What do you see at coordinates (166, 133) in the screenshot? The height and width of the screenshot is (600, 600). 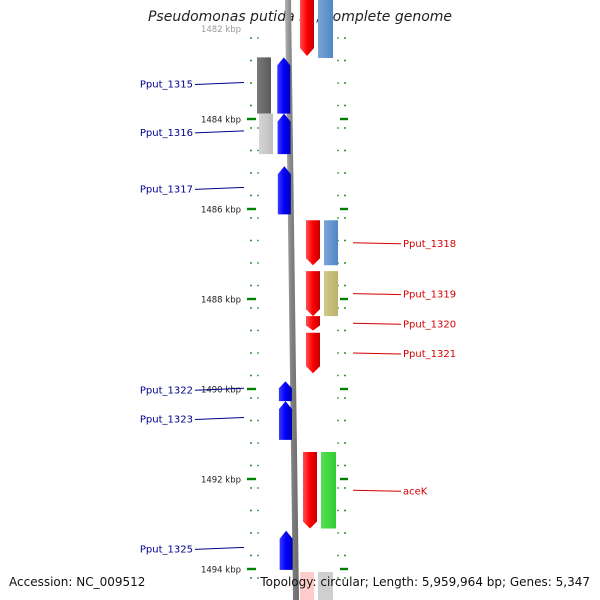 I see `gene-label: Pput_1316` at bounding box center [166, 133].